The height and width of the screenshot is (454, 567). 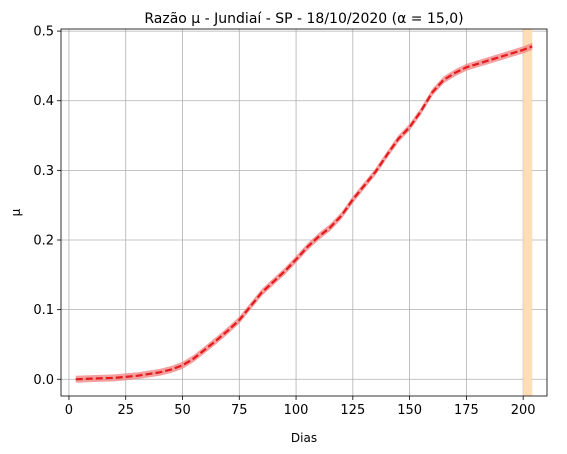 I want to click on y-tick-label: 0.3, so click(x=43, y=171).